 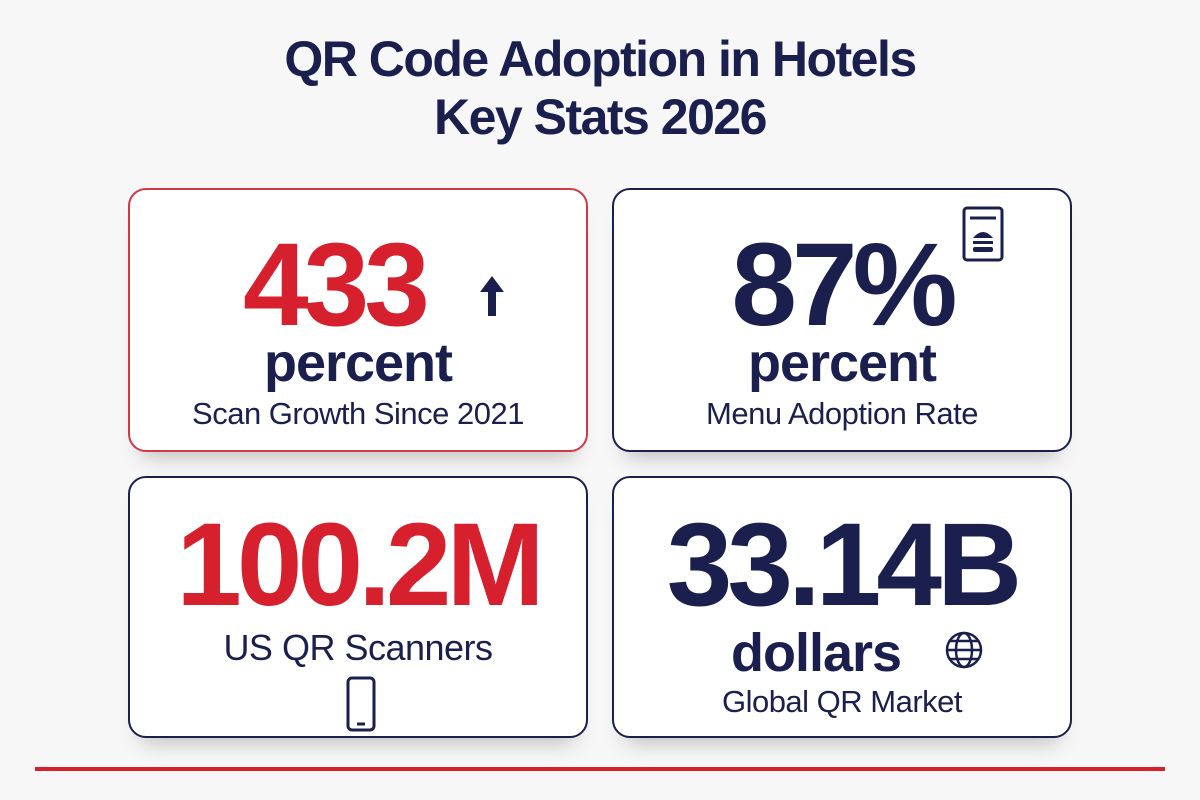 What do you see at coordinates (844, 565) in the screenshot?
I see `stat-value: 33.14B` at bounding box center [844, 565].